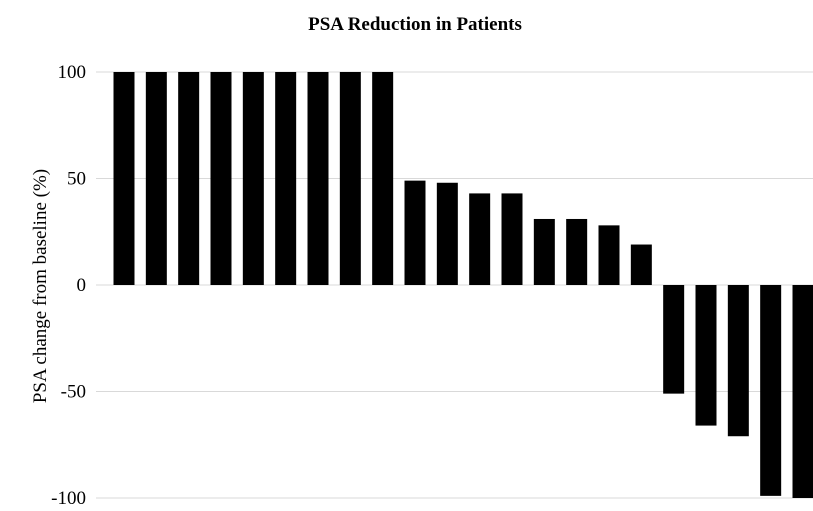  I want to click on chart-title: PSA Reduction in Patients, so click(415, 24).